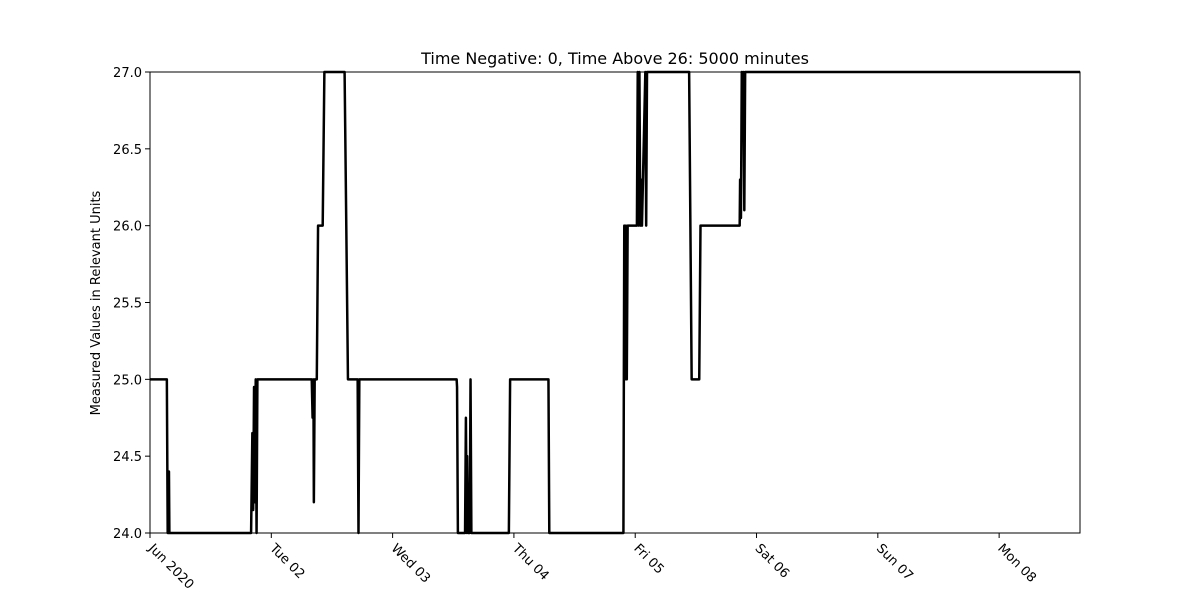 The width and height of the screenshot is (1200, 600). I want to click on x-tick-label: Sun 07, so click(894, 562).